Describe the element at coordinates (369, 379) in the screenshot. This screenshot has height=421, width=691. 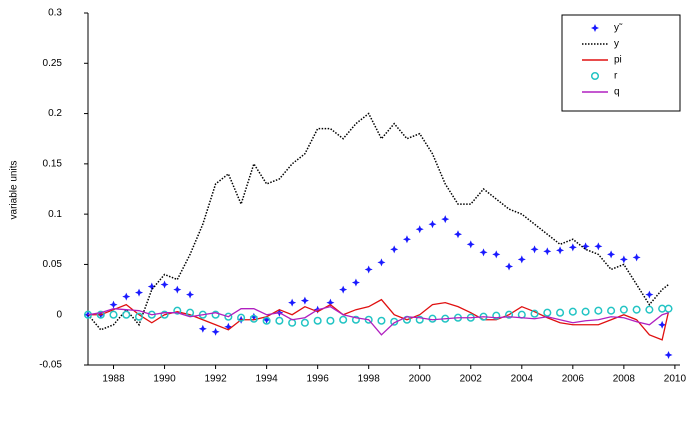
I see `x-tick-label: 1998` at that location.